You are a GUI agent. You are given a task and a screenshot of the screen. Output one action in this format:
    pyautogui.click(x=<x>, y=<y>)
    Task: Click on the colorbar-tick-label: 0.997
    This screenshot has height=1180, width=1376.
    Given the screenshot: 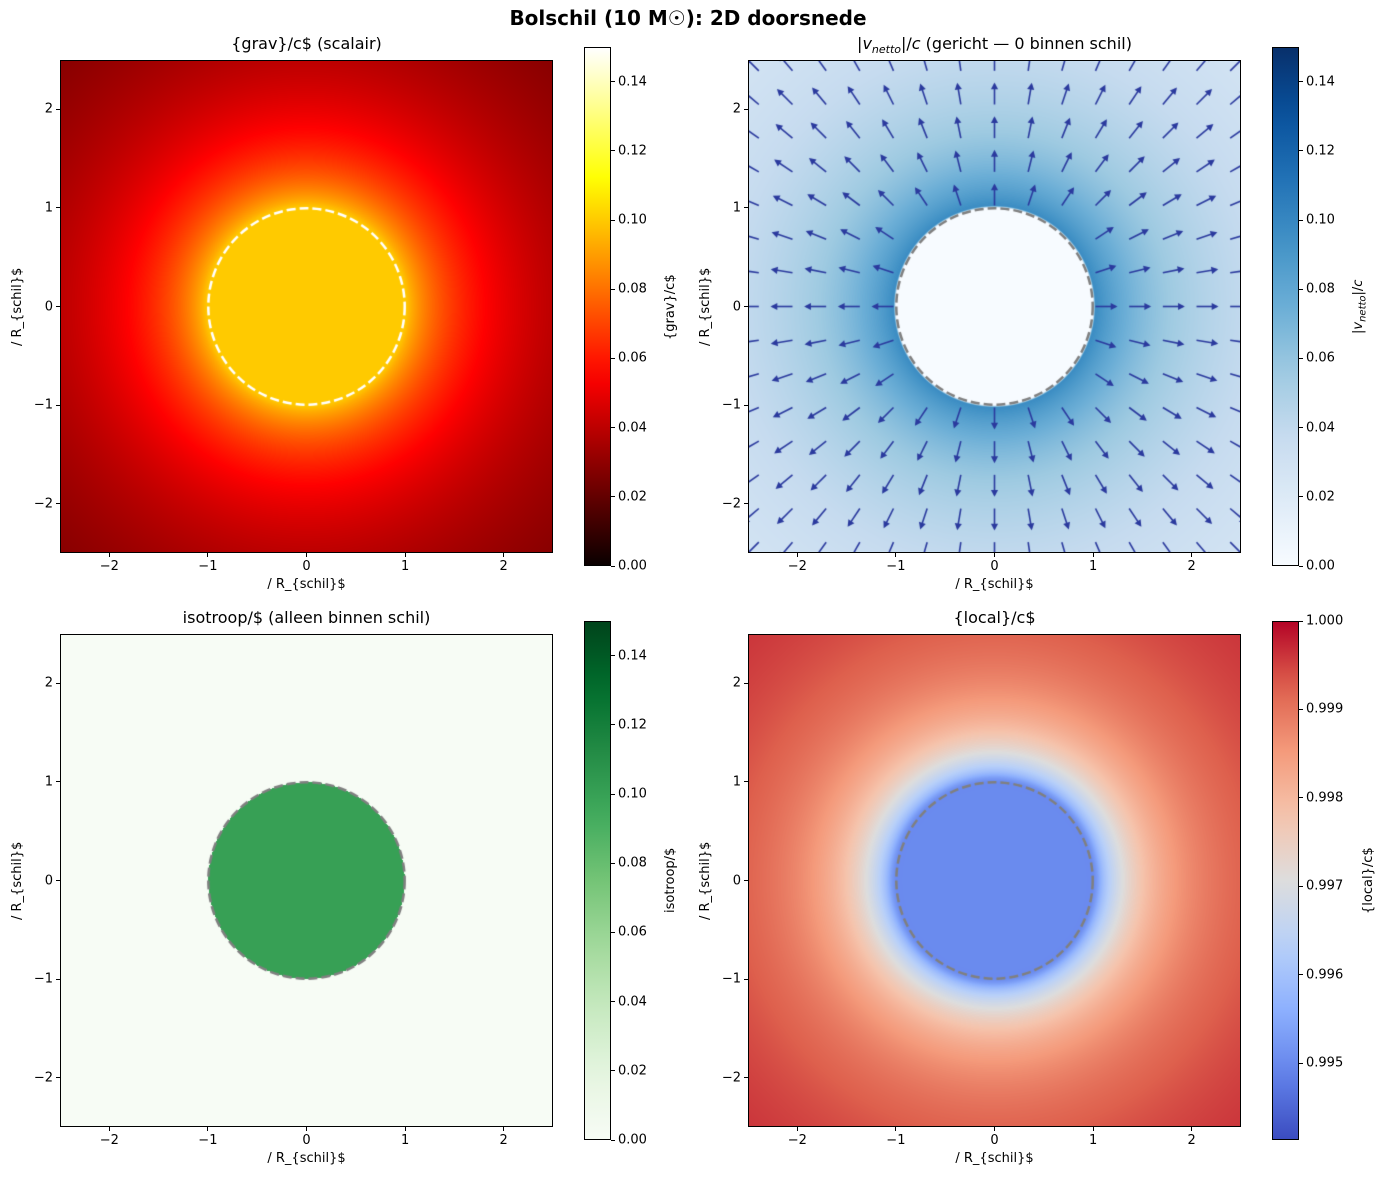 What is the action you would take?
    pyautogui.click(x=1325, y=886)
    